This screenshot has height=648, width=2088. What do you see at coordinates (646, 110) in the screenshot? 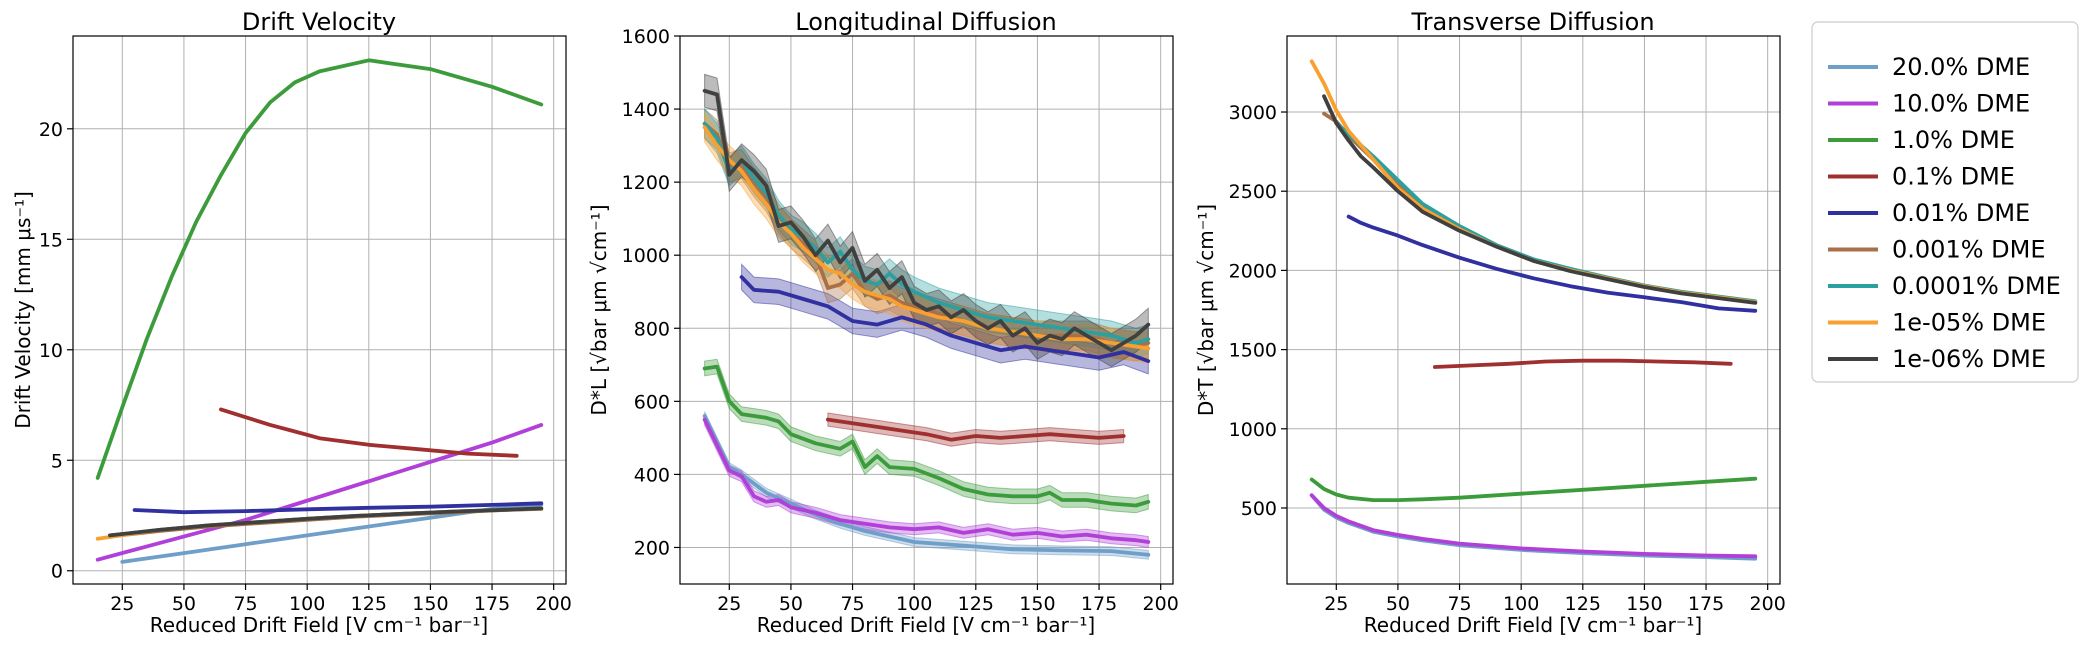
I see `y-tick-label: 1400` at bounding box center [646, 110].